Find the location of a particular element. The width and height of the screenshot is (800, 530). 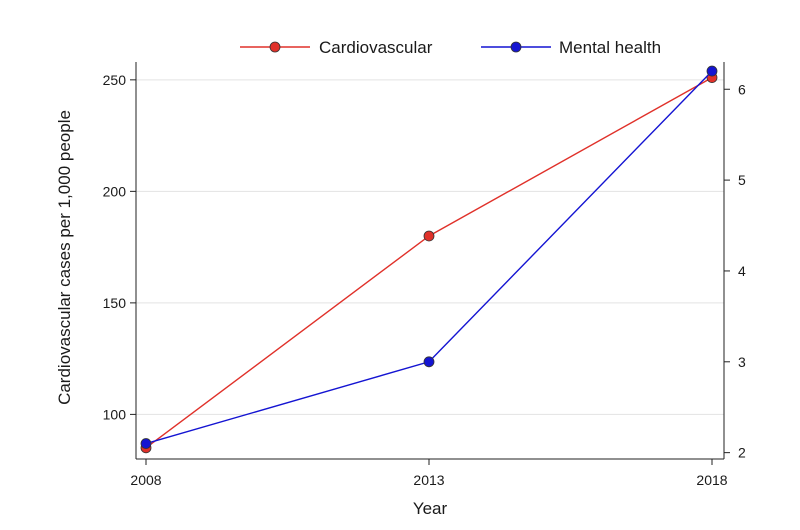

legend-label: Cardiovascular is located at coordinates (376, 47).